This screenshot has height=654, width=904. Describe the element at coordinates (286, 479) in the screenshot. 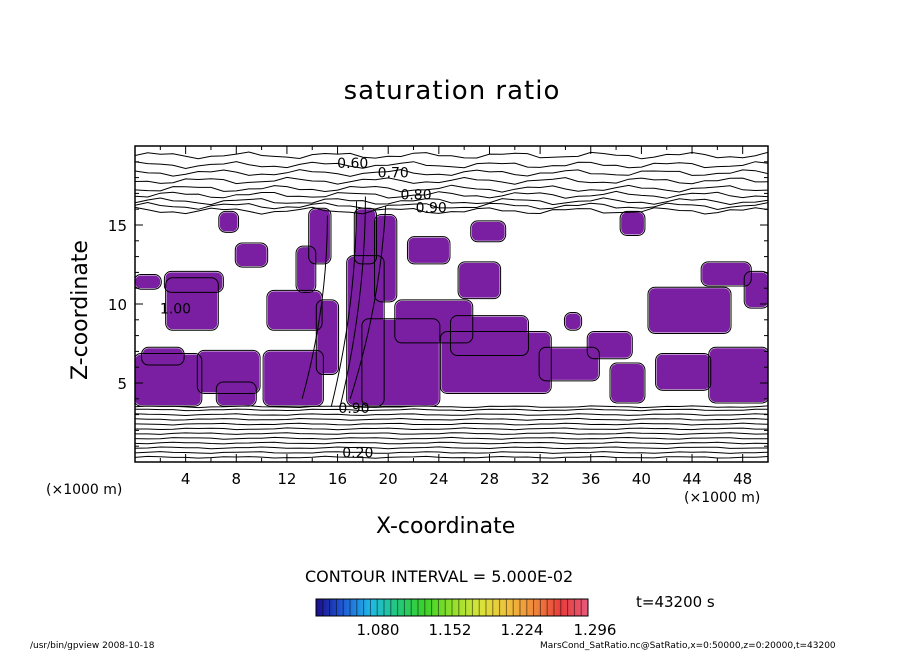

I see `x-tick-label: 12` at that location.